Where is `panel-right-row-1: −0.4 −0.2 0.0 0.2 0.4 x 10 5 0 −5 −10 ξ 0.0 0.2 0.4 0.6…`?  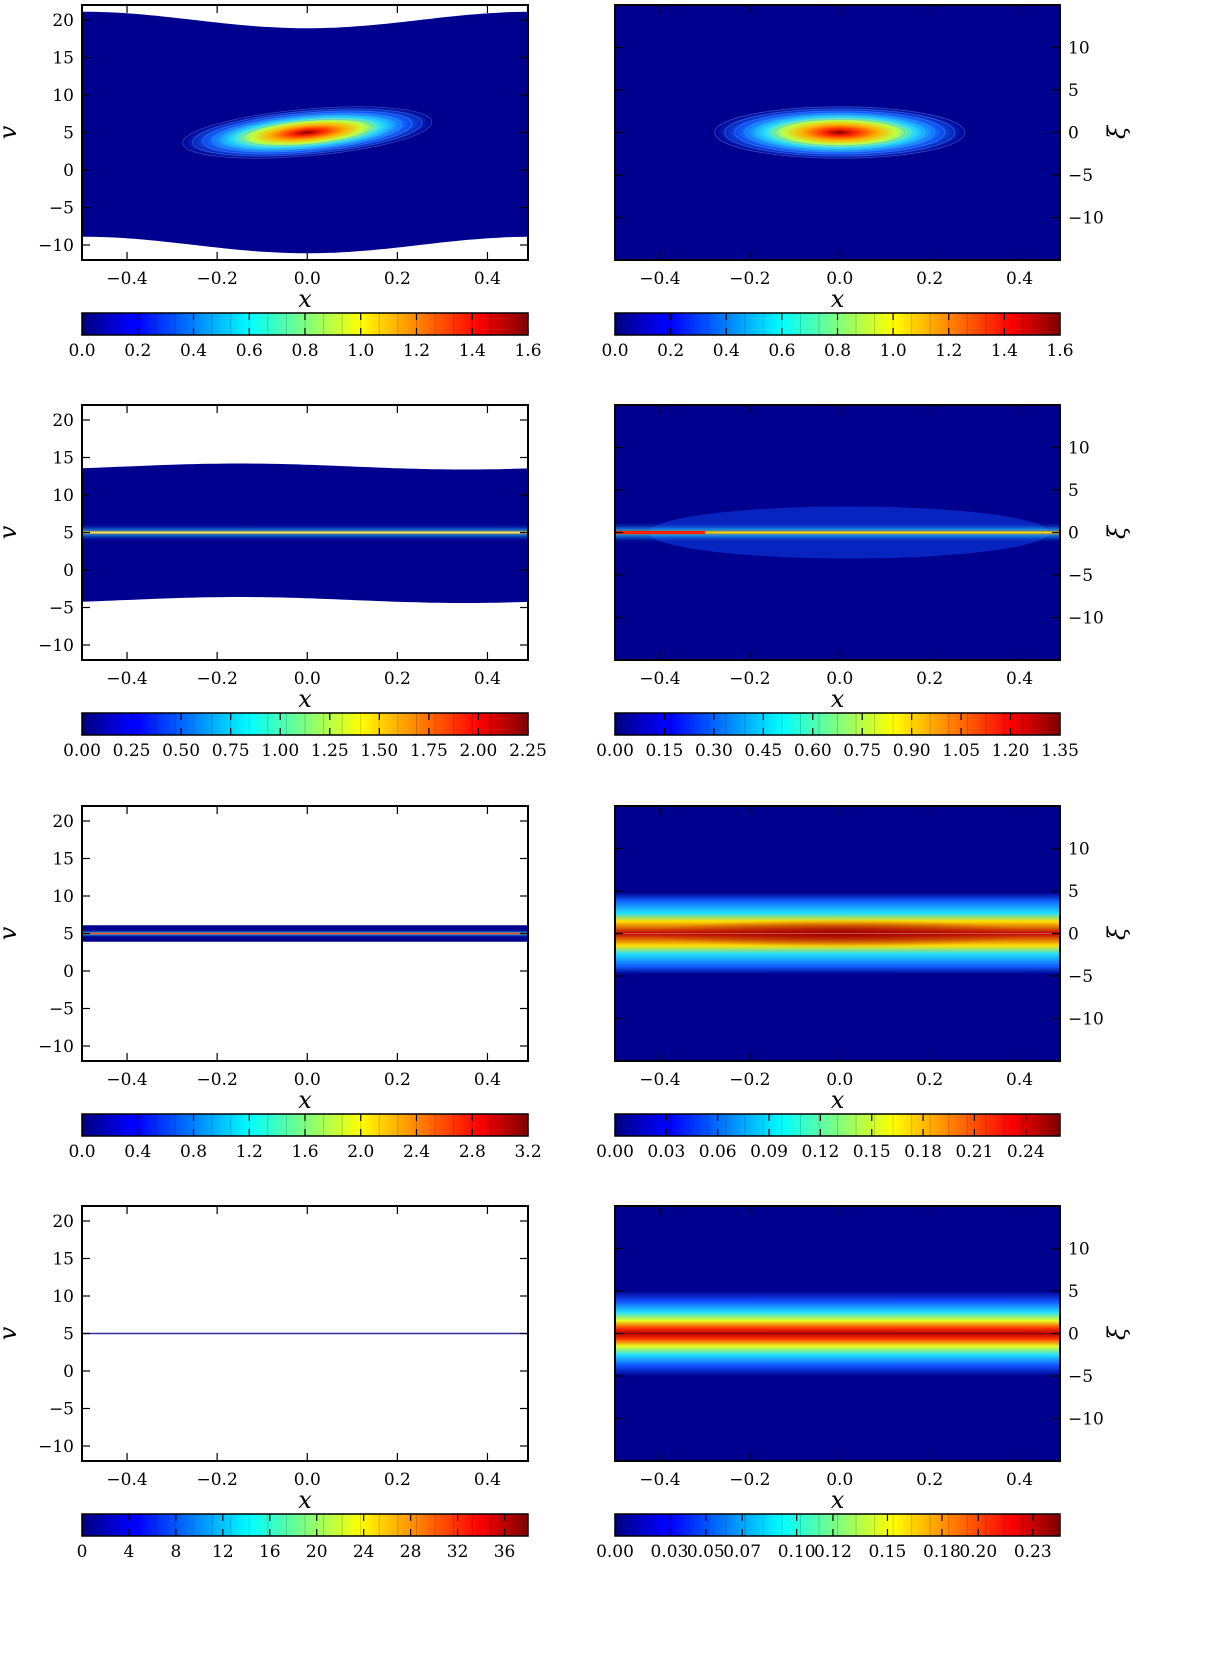
panel-right-row-1: −0.4 −0.2 0.0 0.2 0.4 x 10 5 0 −5 −10 ξ 0.0 0.2 0.4 0.6… is located at coordinates (866, 182).